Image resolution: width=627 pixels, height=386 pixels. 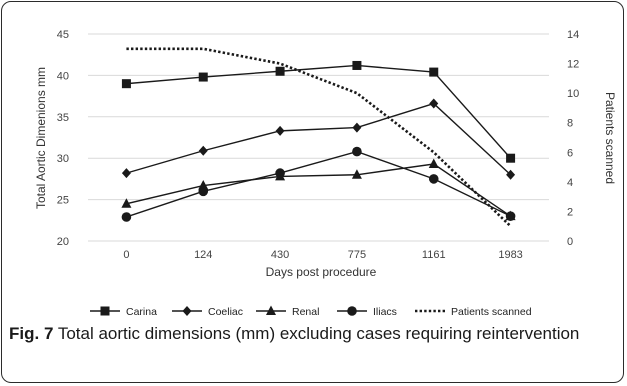 I want to click on y2-tick-label: 12, so click(x=573, y=65).